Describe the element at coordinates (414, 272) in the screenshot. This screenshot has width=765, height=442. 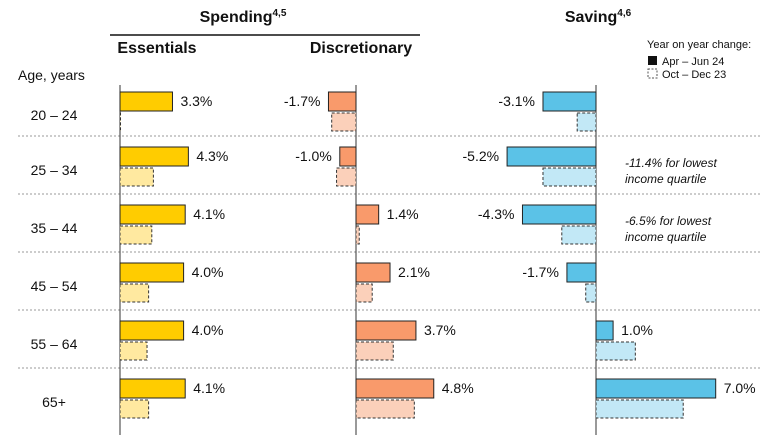
I see `data-label: 2.1%` at that location.